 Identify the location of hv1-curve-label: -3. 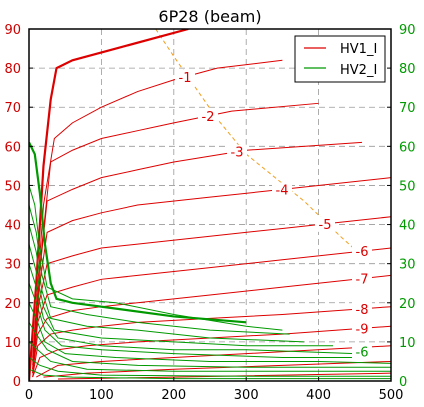
(237, 153).